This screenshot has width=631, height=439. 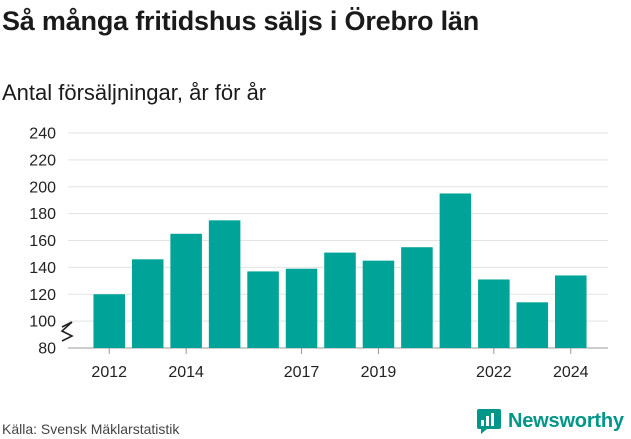 I want to click on x-tick-label: 2024, so click(x=571, y=372).